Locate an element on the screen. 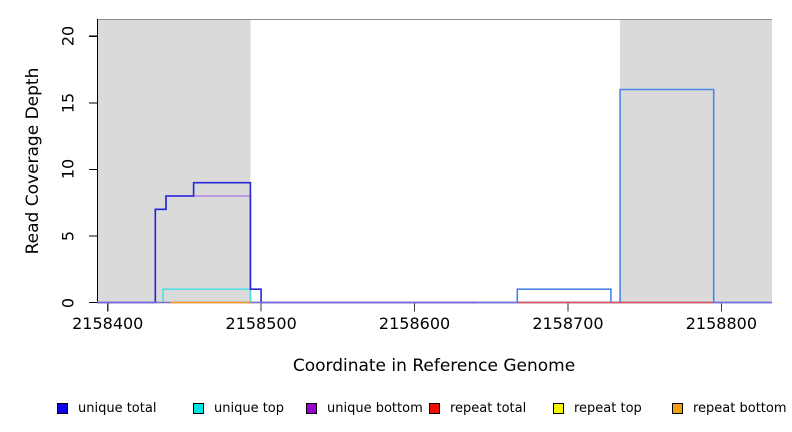 This screenshot has width=792, height=432. legend-item: unique top is located at coordinates (238, 408).